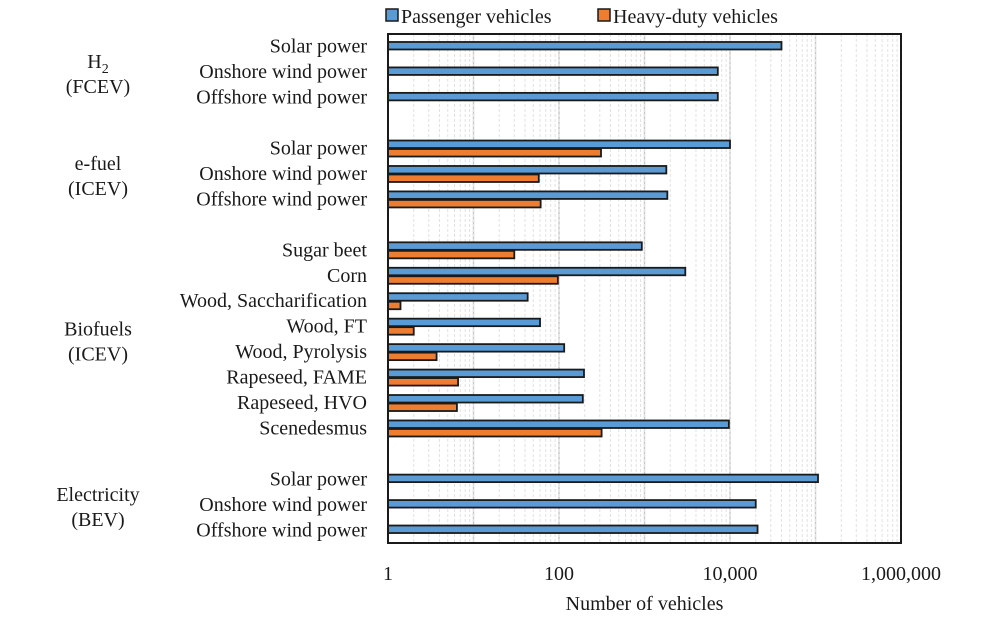  I want to click on legend-item-passenger: Passenger vehicles, so click(468, 17).